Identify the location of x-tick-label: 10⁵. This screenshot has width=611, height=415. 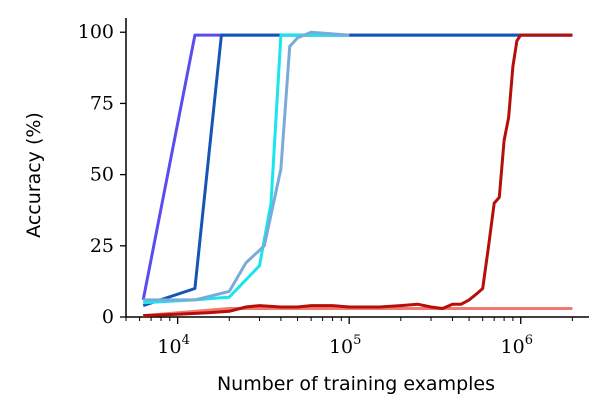
(345, 345).